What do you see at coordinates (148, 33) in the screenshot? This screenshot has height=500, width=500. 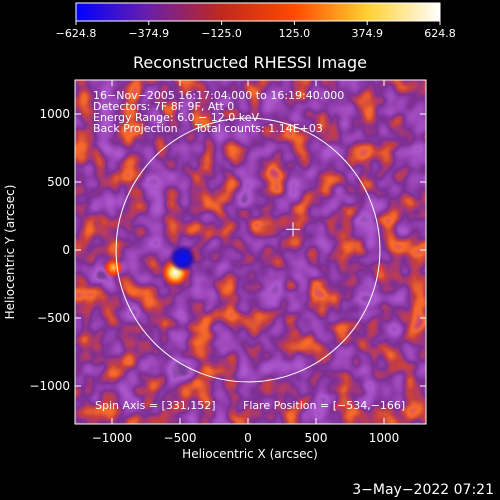 I see `colorbar-tick-label: −374.9` at bounding box center [148, 33].